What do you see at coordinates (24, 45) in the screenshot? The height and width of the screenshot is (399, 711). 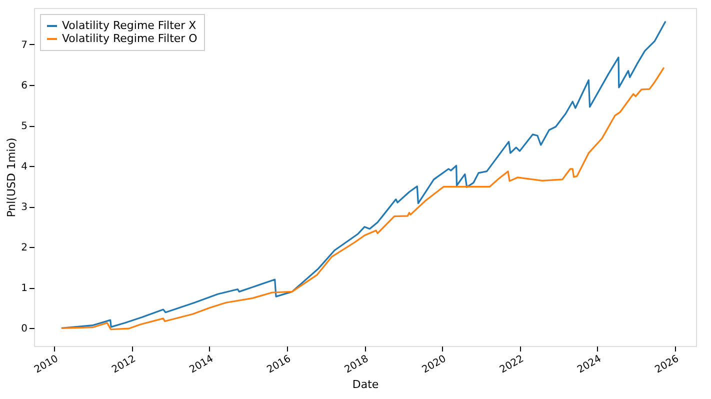 I see `y-tick-label: 7` at bounding box center [24, 45].